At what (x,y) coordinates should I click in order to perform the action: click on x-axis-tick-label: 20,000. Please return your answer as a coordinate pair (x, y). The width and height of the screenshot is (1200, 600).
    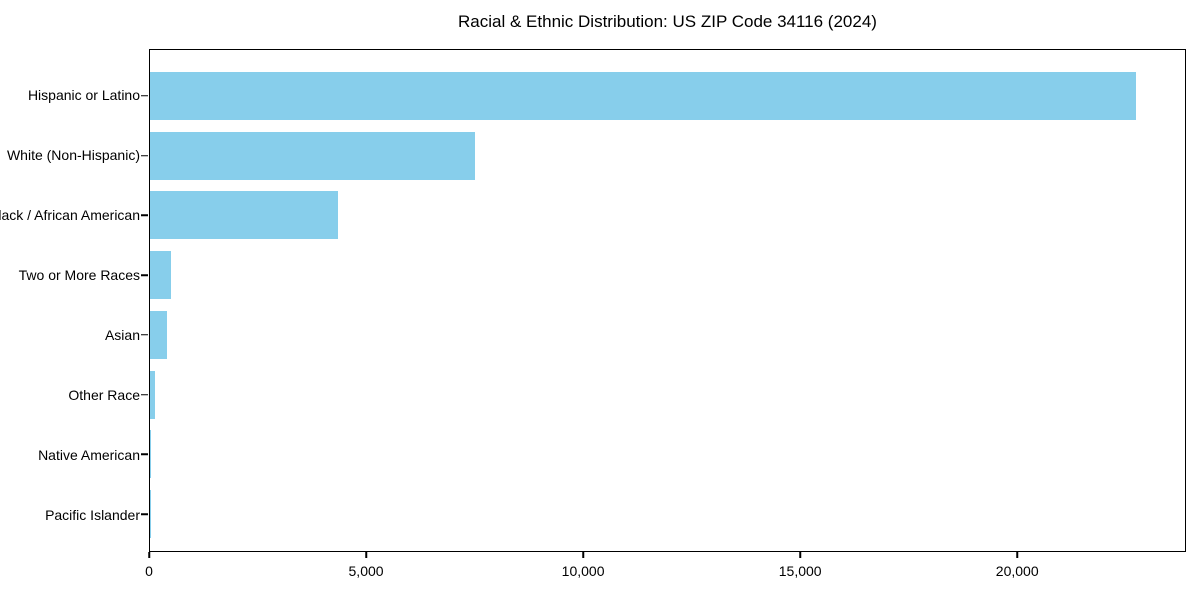
    Looking at the image, I should click on (1017, 571).